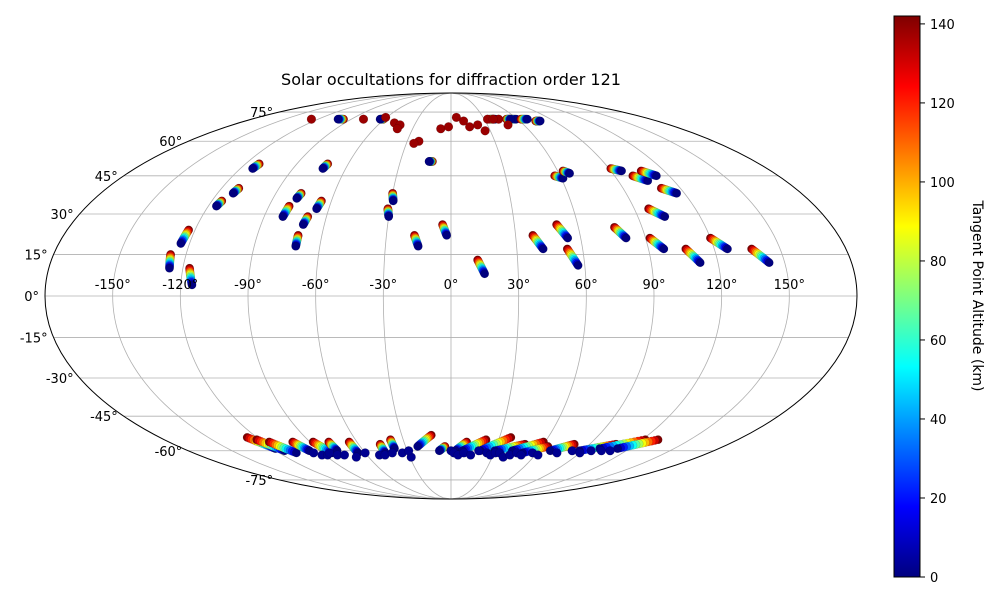  Describe the element at coordinates (383, 285) in the screenshot. I see `x-tick-label: -30°` at that location.